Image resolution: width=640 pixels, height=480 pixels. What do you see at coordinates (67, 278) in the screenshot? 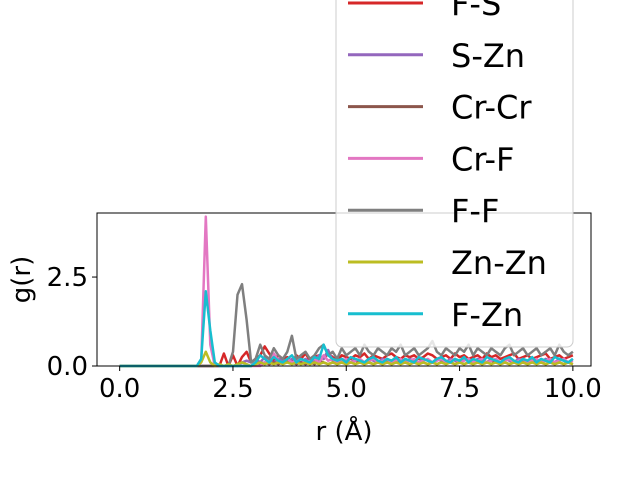
I see `y-tick-label: 2.5` at bounding box center [67, 278].